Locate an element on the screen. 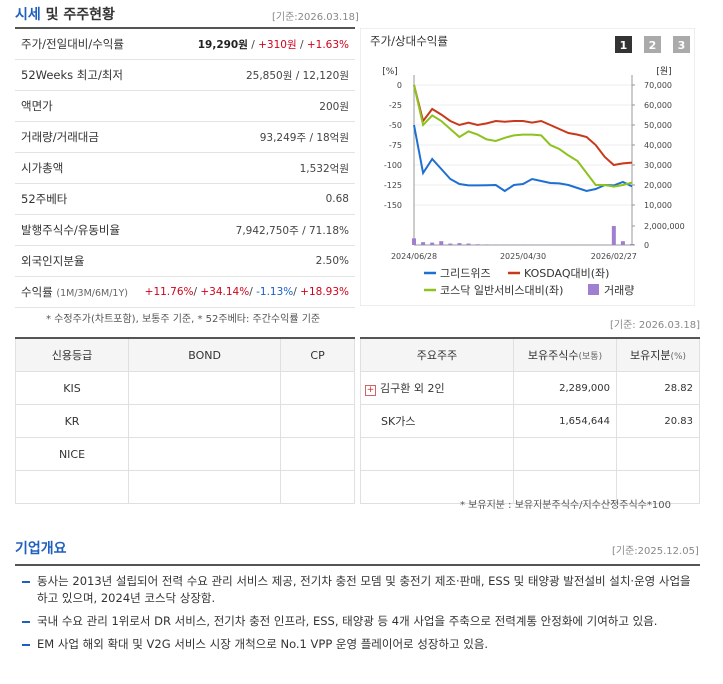 The width and height of the screenshot is (723, 684). row-value: 1,532억원 is located at coordinates (324, 168).